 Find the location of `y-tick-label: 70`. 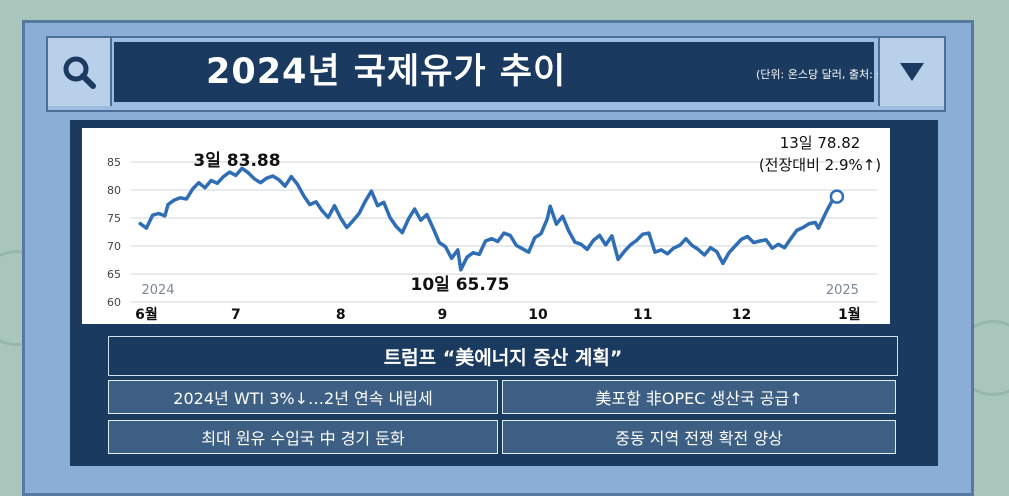

y-tick-label: 70 is located at coordinates (114, 246).